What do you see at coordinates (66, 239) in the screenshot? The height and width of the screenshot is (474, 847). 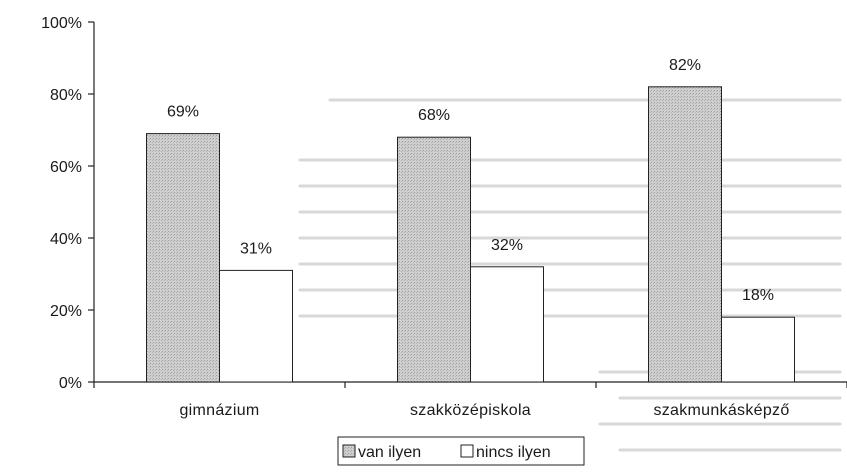 I see `y-tick-label: 40%` at bounding box center [66, 239].